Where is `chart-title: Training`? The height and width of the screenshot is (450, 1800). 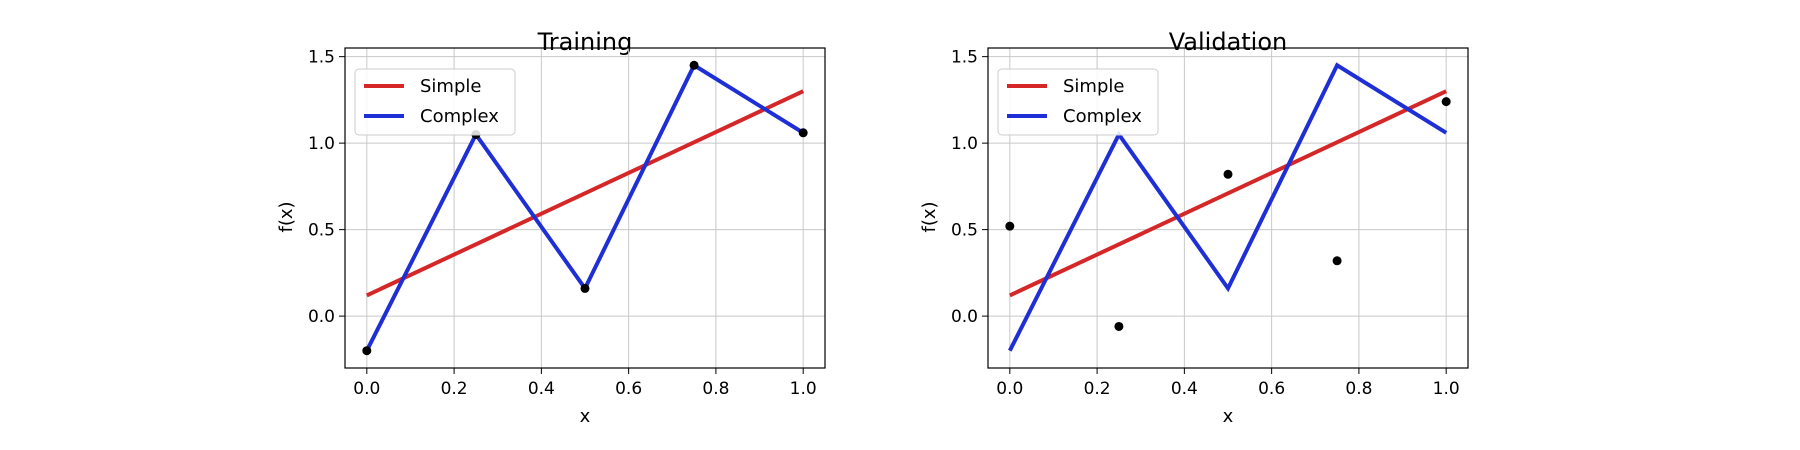 chart-title: Training is located at coordinates (585, 42).